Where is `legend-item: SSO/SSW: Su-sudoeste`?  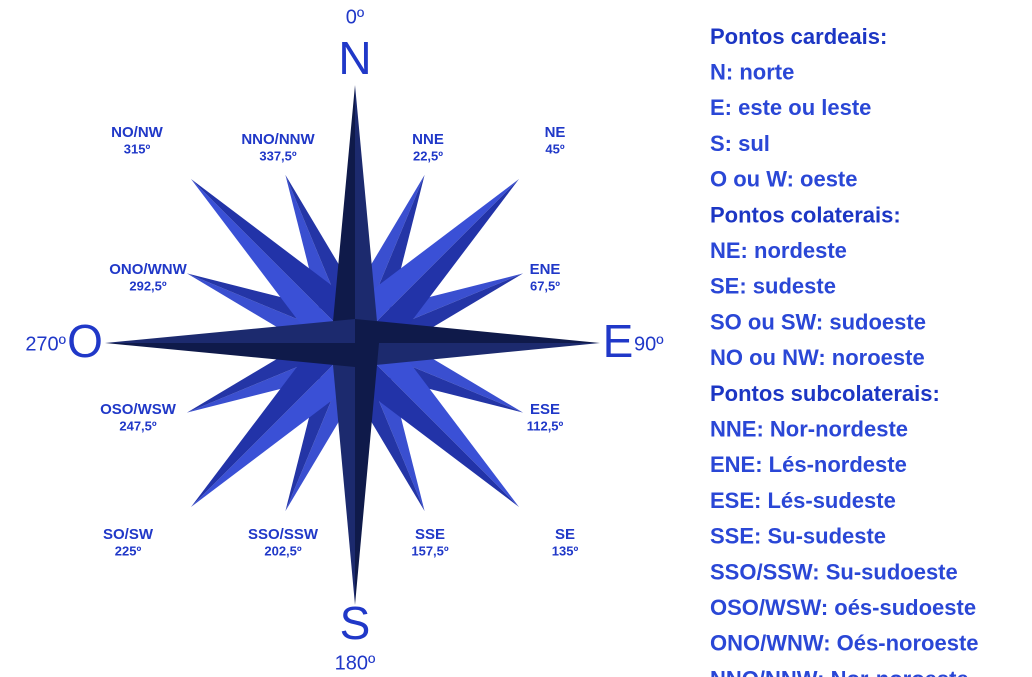 legend-item: SSO/SSW: Su-sudoeste is located at coordinates (834, 571).